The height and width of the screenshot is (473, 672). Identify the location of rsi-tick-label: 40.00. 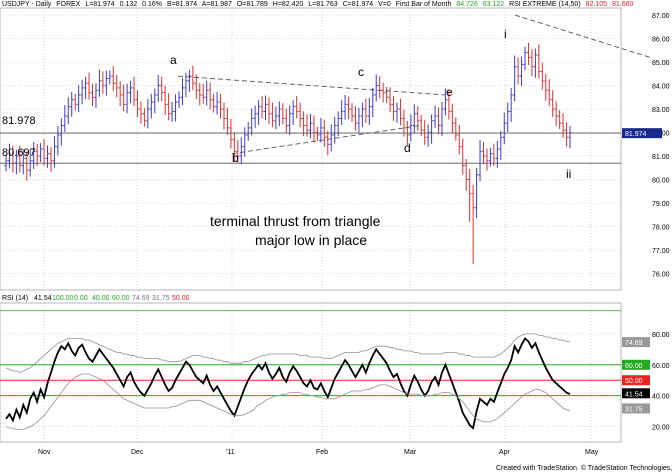
(661, 397).